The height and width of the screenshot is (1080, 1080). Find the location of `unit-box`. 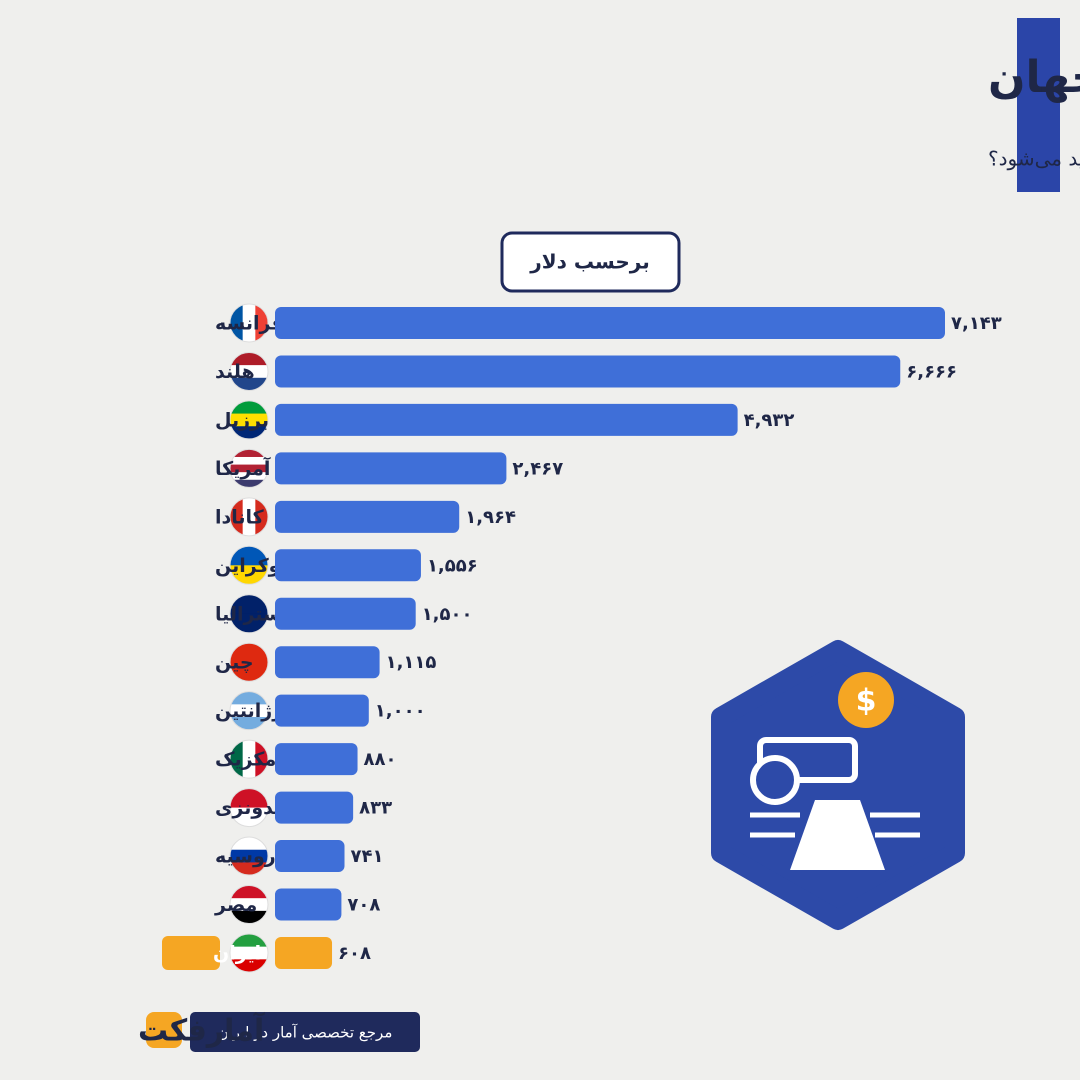

unit-box is located at coordinates (590, 262).